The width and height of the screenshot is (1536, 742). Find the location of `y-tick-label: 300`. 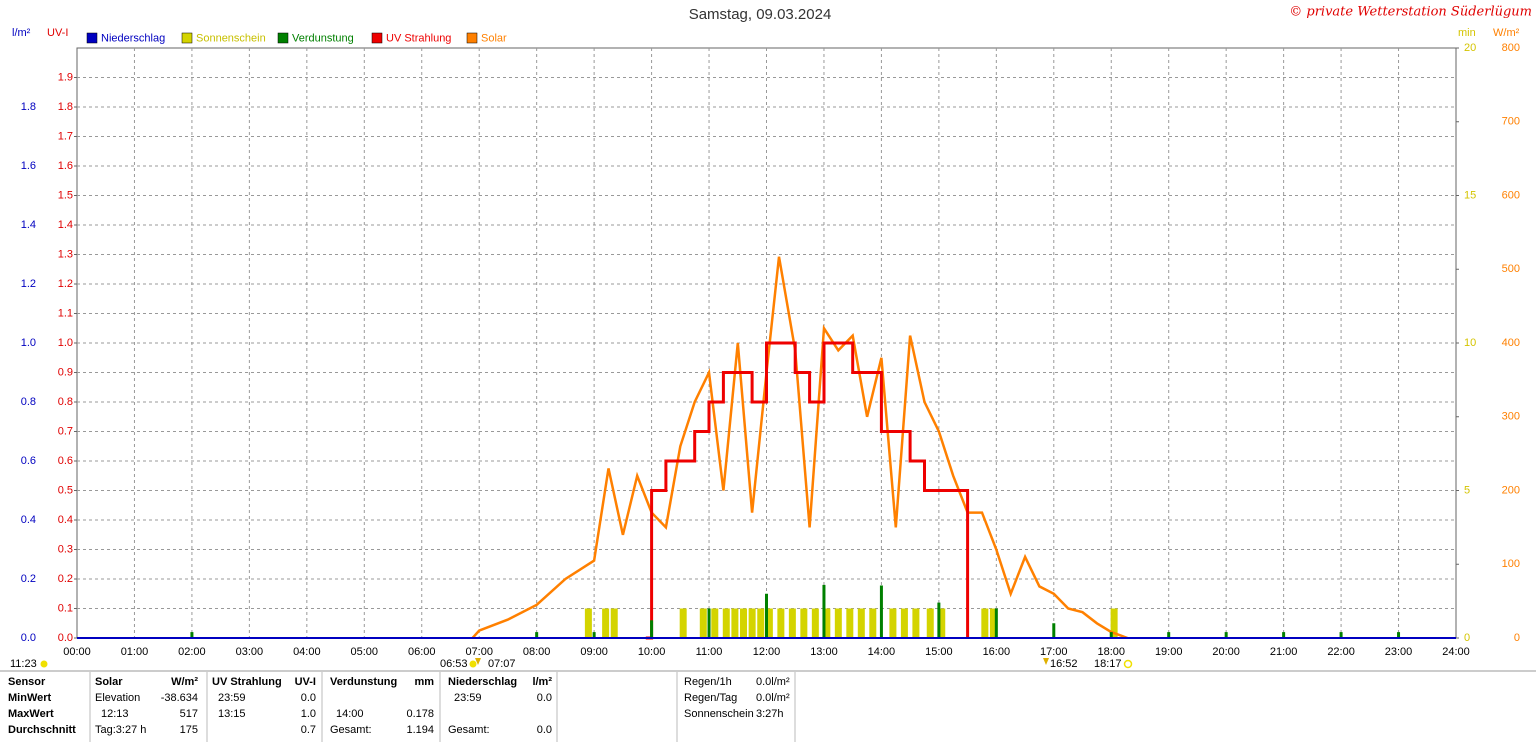

y-tick-label: 300 is located at coordinates (1511, 417).